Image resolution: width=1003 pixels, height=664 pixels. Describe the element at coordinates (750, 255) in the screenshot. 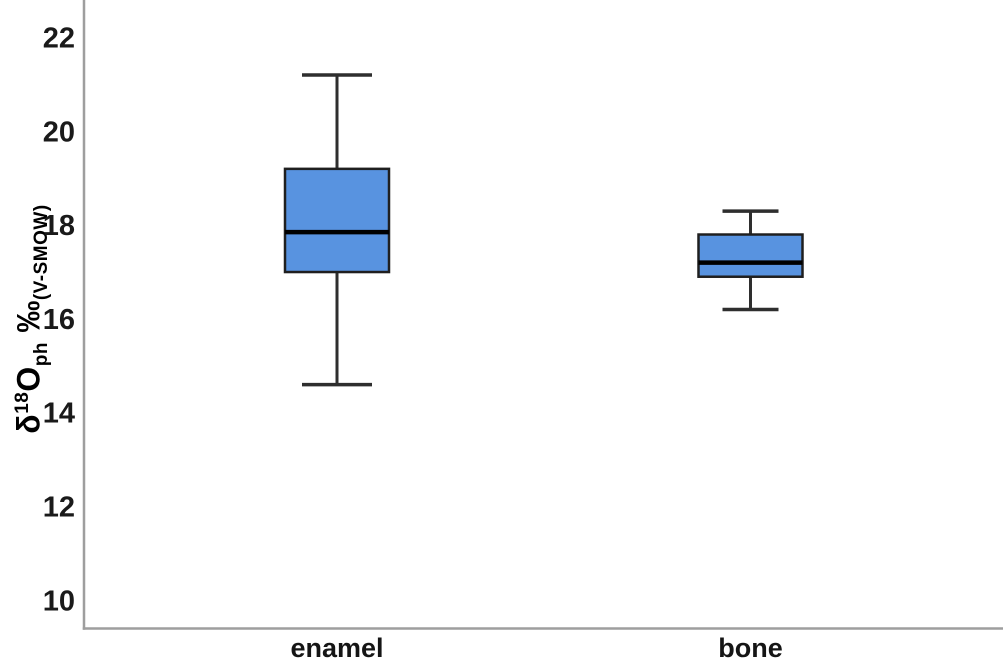

I see `box-bone` at that location.